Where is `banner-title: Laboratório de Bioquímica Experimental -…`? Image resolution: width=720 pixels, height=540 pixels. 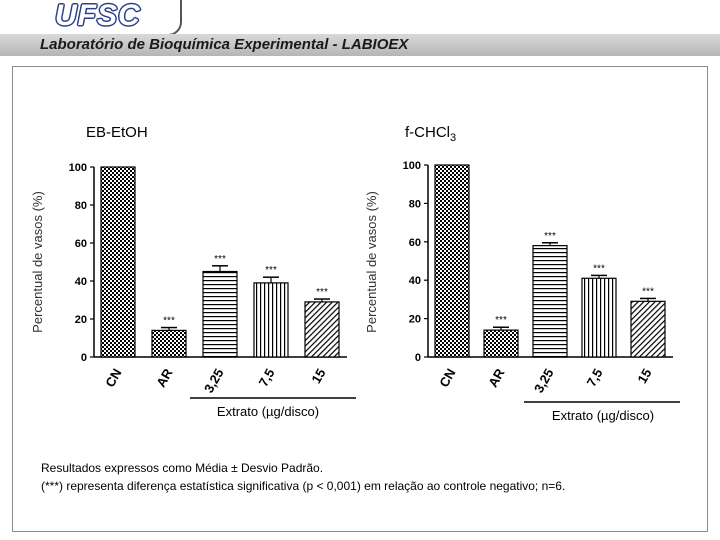 banner-title: Laboratório de Bioquímica Experimental -… is located at coordinates (224, 44).